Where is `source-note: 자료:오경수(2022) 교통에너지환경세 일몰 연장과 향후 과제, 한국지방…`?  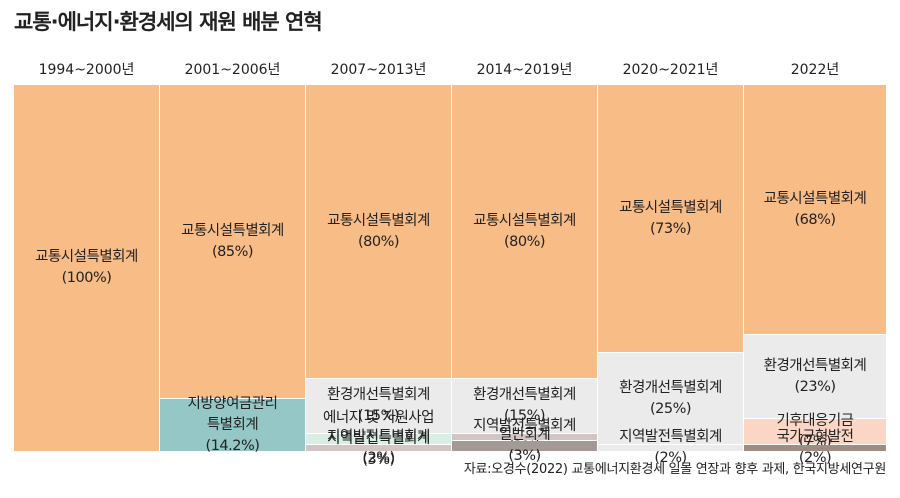 source-note: 자료:오경수(2022) 교통에너지환경세 일몰 연장과 향후 과제, 한국지방… is located at coordinates (674, 469).